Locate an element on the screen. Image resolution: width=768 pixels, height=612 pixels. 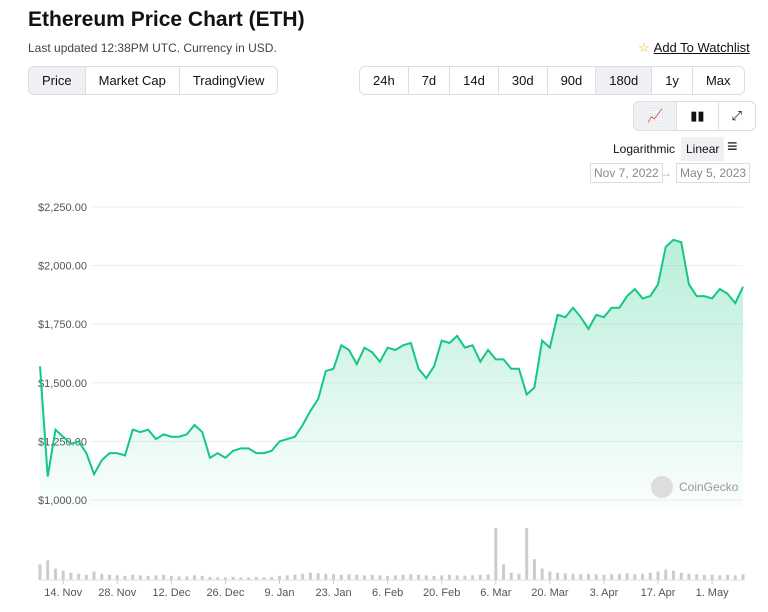
x-tick-label: 6. Feb is located at coordinates (387, 593).